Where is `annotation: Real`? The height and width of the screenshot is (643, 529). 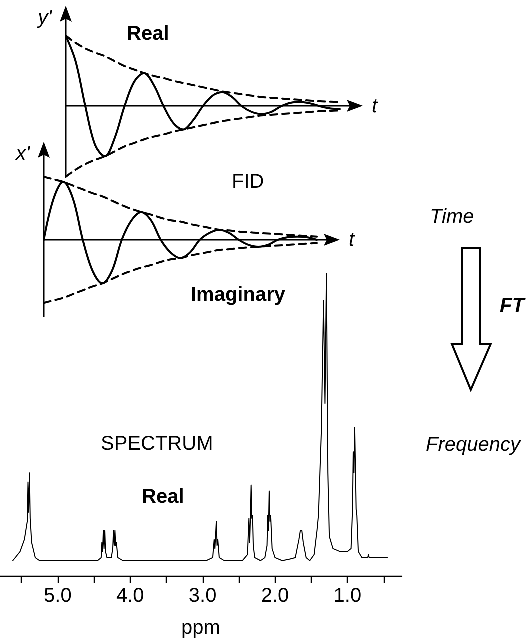
annotation: Real is located at coordinates (163, 497).